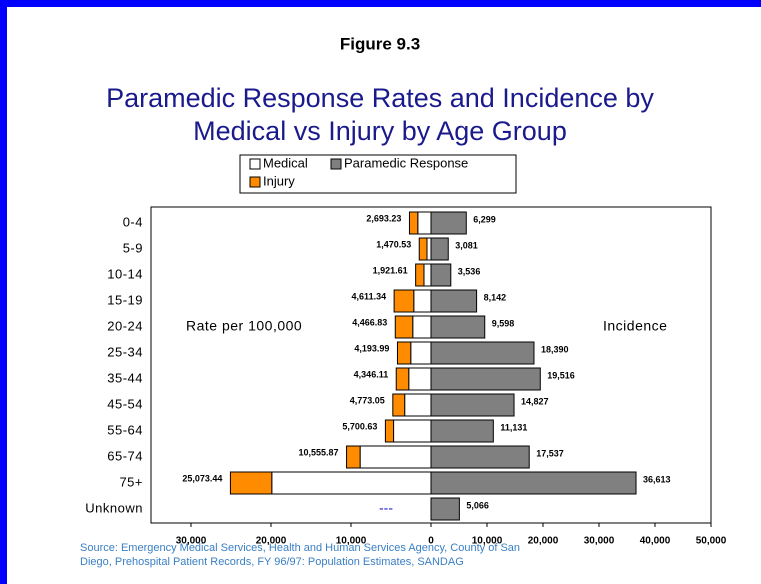  What do you see at coordinates (285, 162) in the screenshot?
I see `legend-label: Medical` at bounding box center [285, 162].